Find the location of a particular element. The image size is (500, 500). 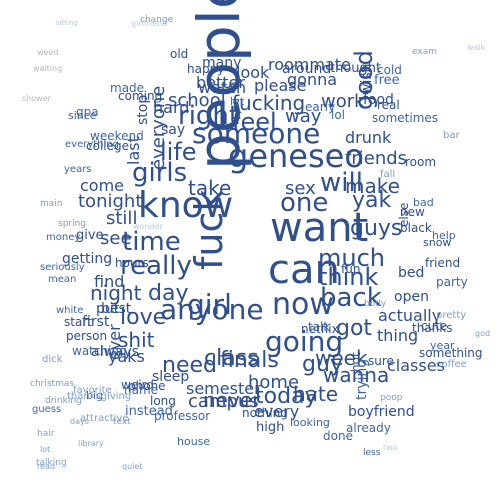

cloud-word: coming is located at coordinates (140, 96).